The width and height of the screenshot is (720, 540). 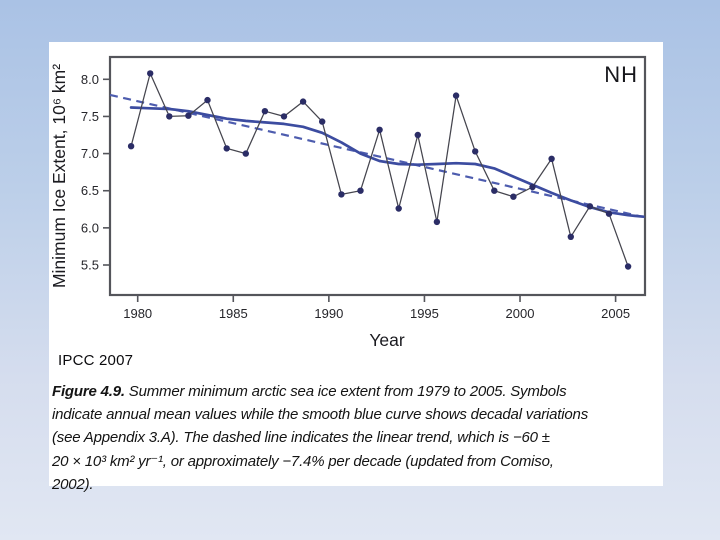 What do you see at coordinates (90, 79) in the screenshot?
I see `y-tick-label: 8.0` at bounding box center [90, 79].